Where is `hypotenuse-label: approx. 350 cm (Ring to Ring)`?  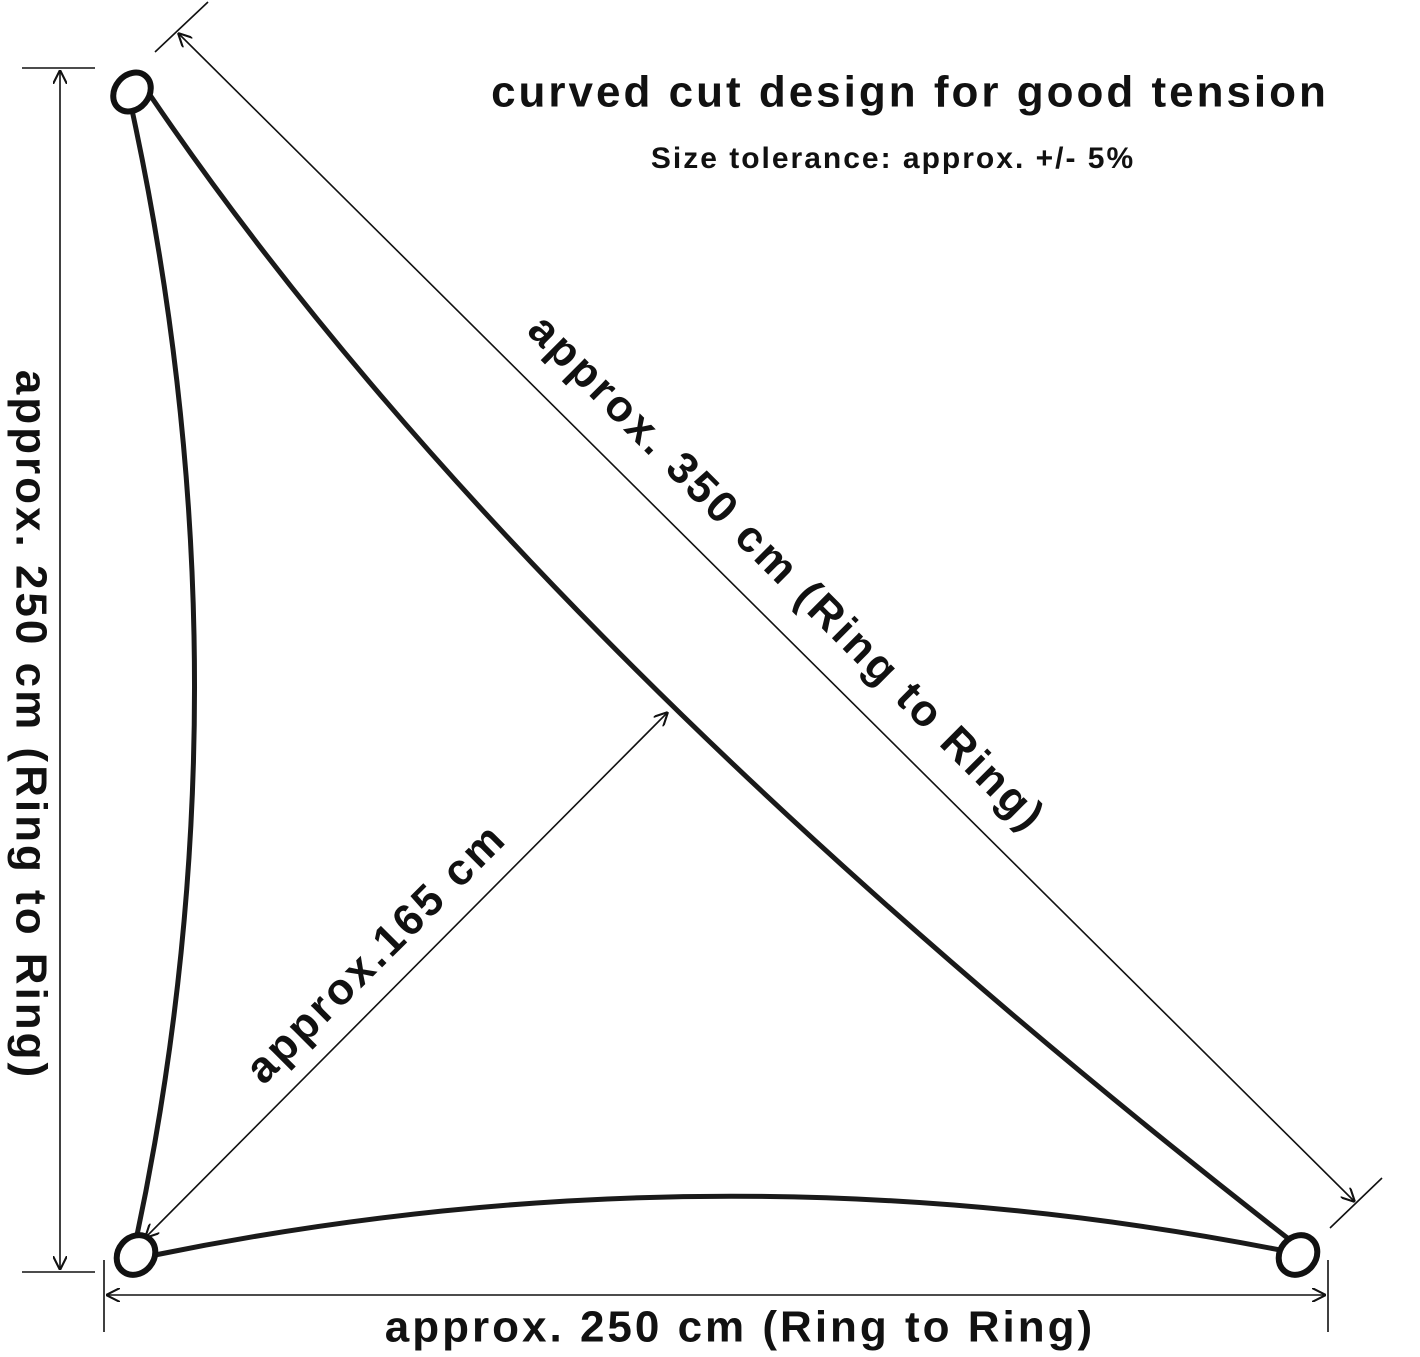 hypotenuse-label: approx. 350 cm (Ring to Ring) is located at coordinates (787, 572).